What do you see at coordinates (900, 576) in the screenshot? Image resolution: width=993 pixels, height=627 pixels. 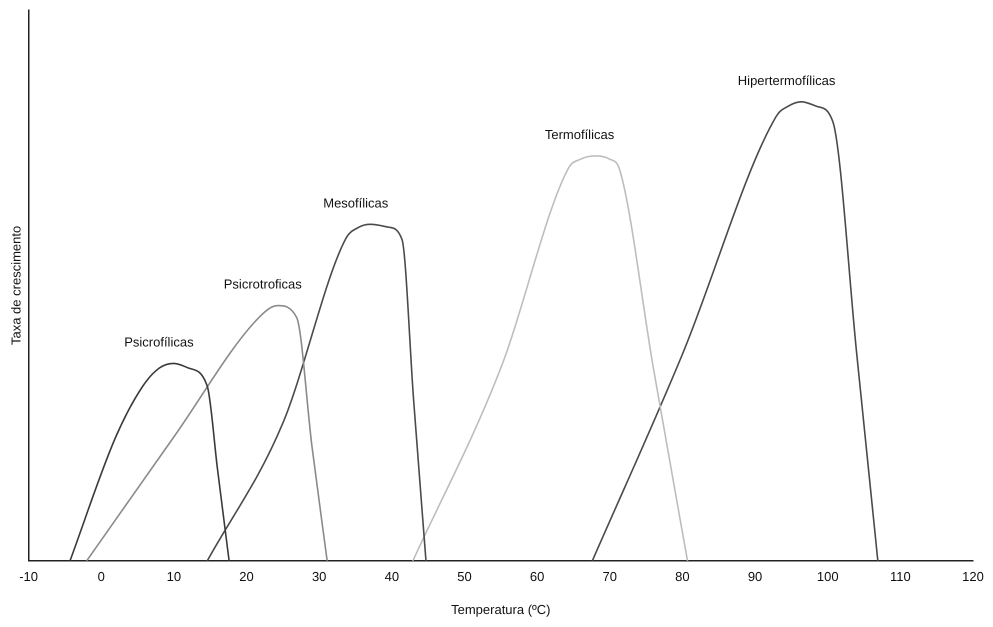 I see `x-tick-label: 110` at bounding box center [900, 576].